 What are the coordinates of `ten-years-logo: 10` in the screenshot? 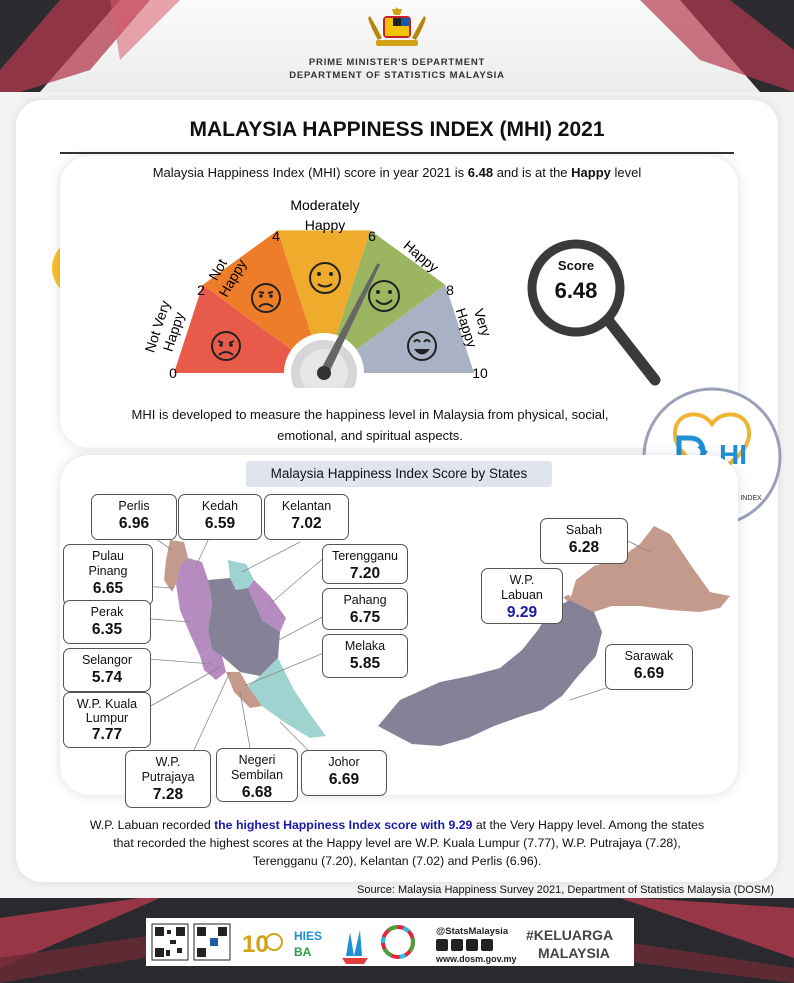 It's located at (262, 944).